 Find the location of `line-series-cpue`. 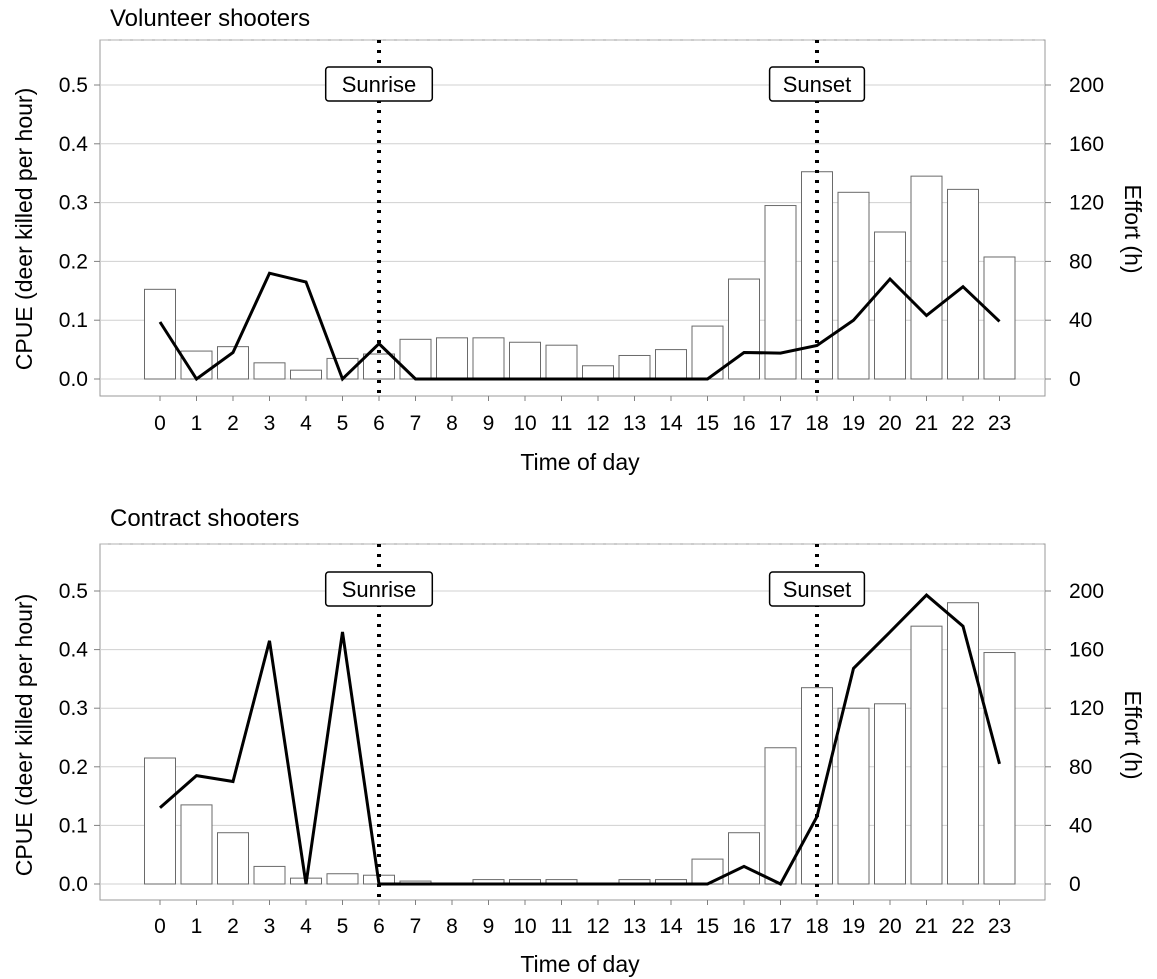

line-series-cpue is located at coordinates (579, 326).